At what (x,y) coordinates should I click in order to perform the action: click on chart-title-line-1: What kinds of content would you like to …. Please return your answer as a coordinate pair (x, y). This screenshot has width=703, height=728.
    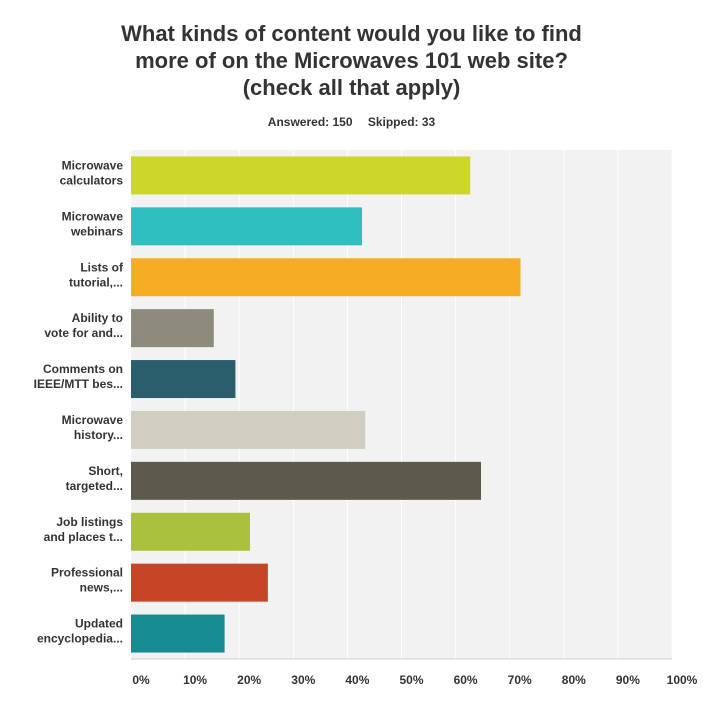
    Looking at the image, I should click on (351, 33).